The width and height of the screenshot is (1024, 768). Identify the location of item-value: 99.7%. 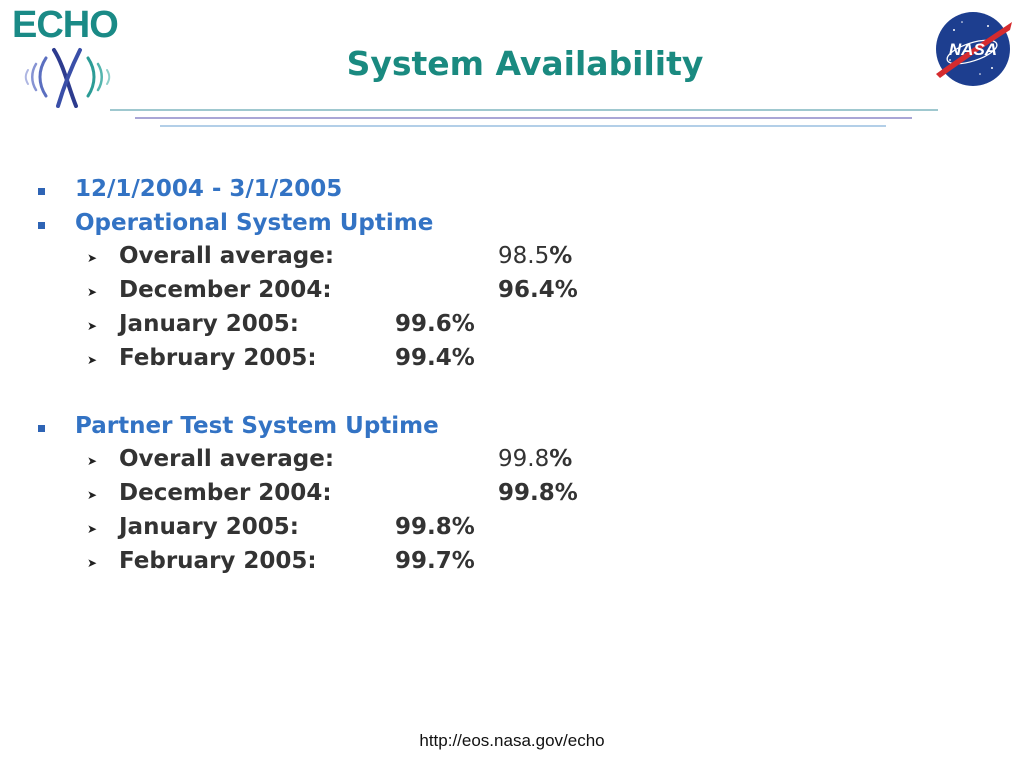
(435, 561).